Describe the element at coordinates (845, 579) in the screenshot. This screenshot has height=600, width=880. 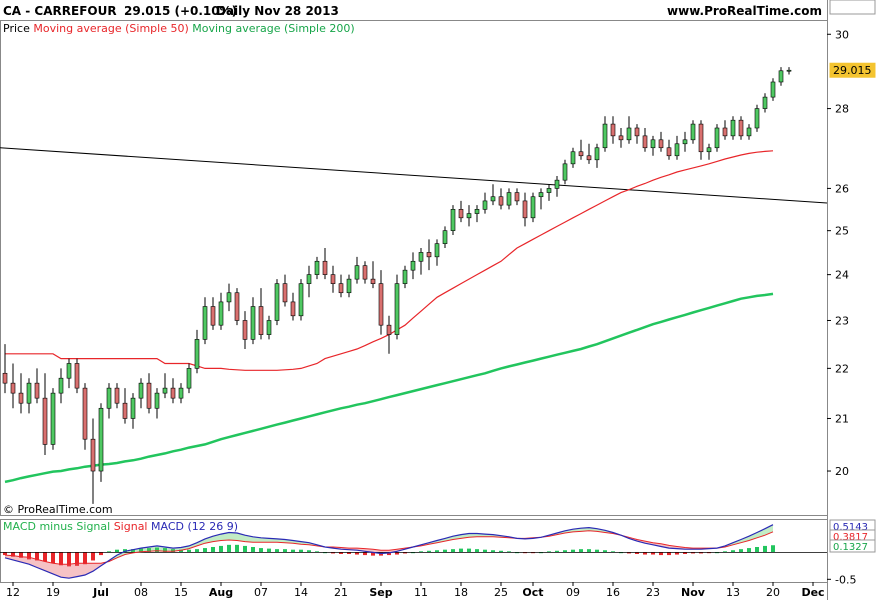
I see `macd-tick-label: -0.5` at that location.